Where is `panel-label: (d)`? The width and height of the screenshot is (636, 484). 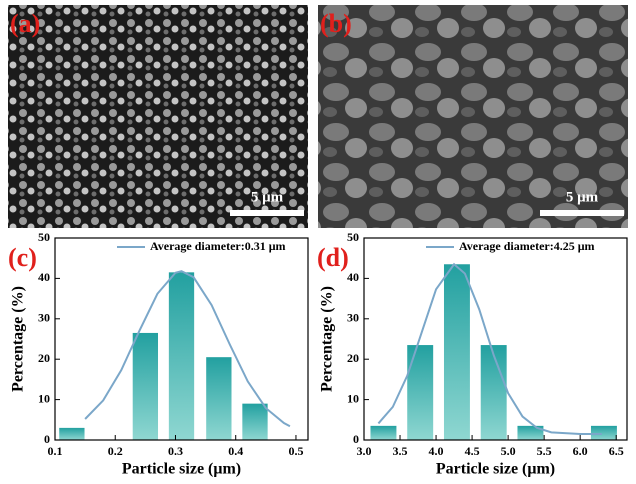 panel-label: (d) is located at coordinates (333, 257).